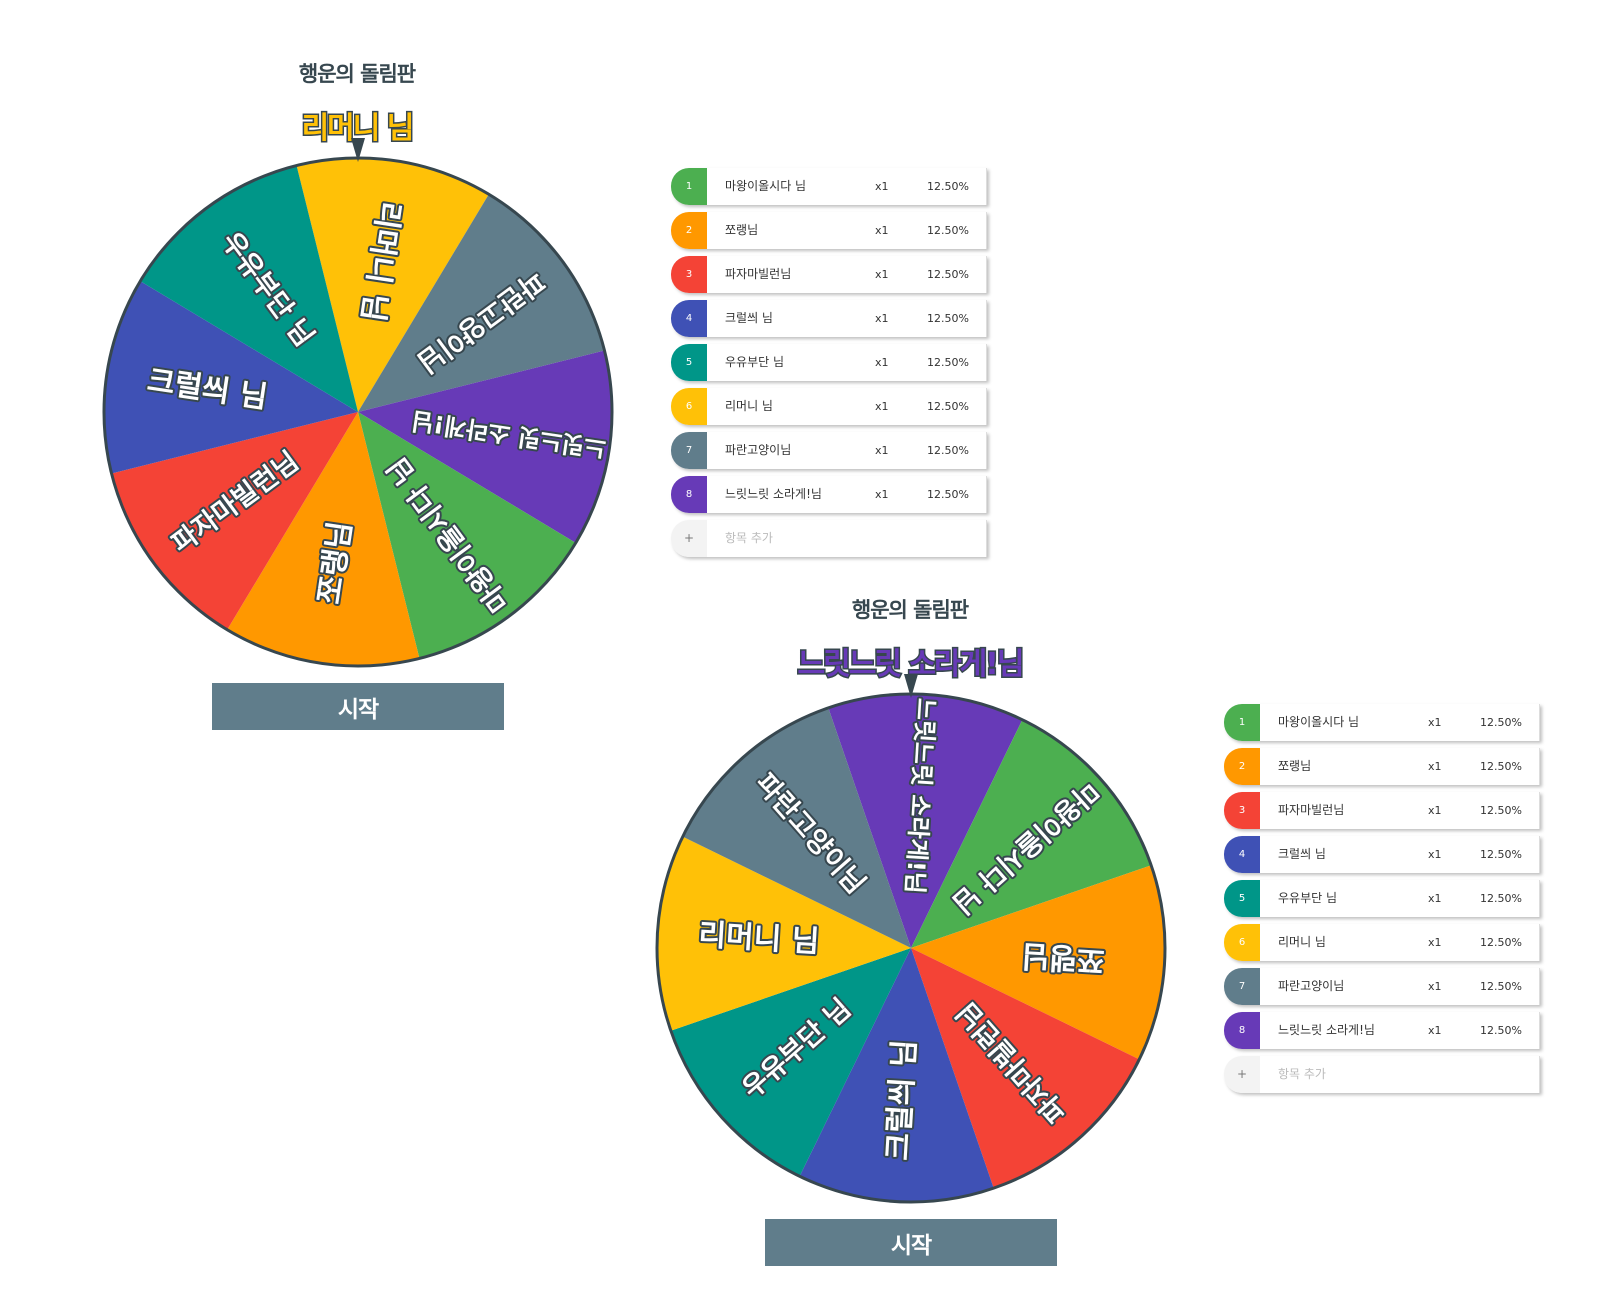 The height and width of the screenshot is (1300, 1600). What do you see at coordinates (910, 610) in the screenshot?
I see `wheel-title: 행운의 돌림판` at bounding box center [910, 610].